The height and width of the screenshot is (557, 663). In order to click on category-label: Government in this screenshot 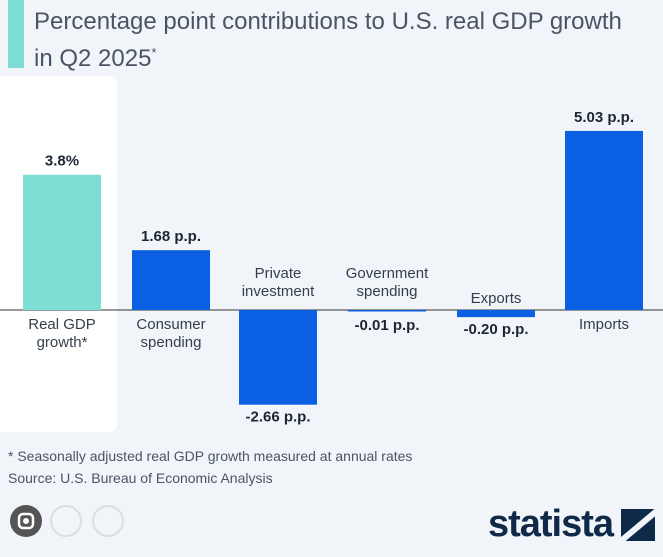, I will do `click(387, 273)`.